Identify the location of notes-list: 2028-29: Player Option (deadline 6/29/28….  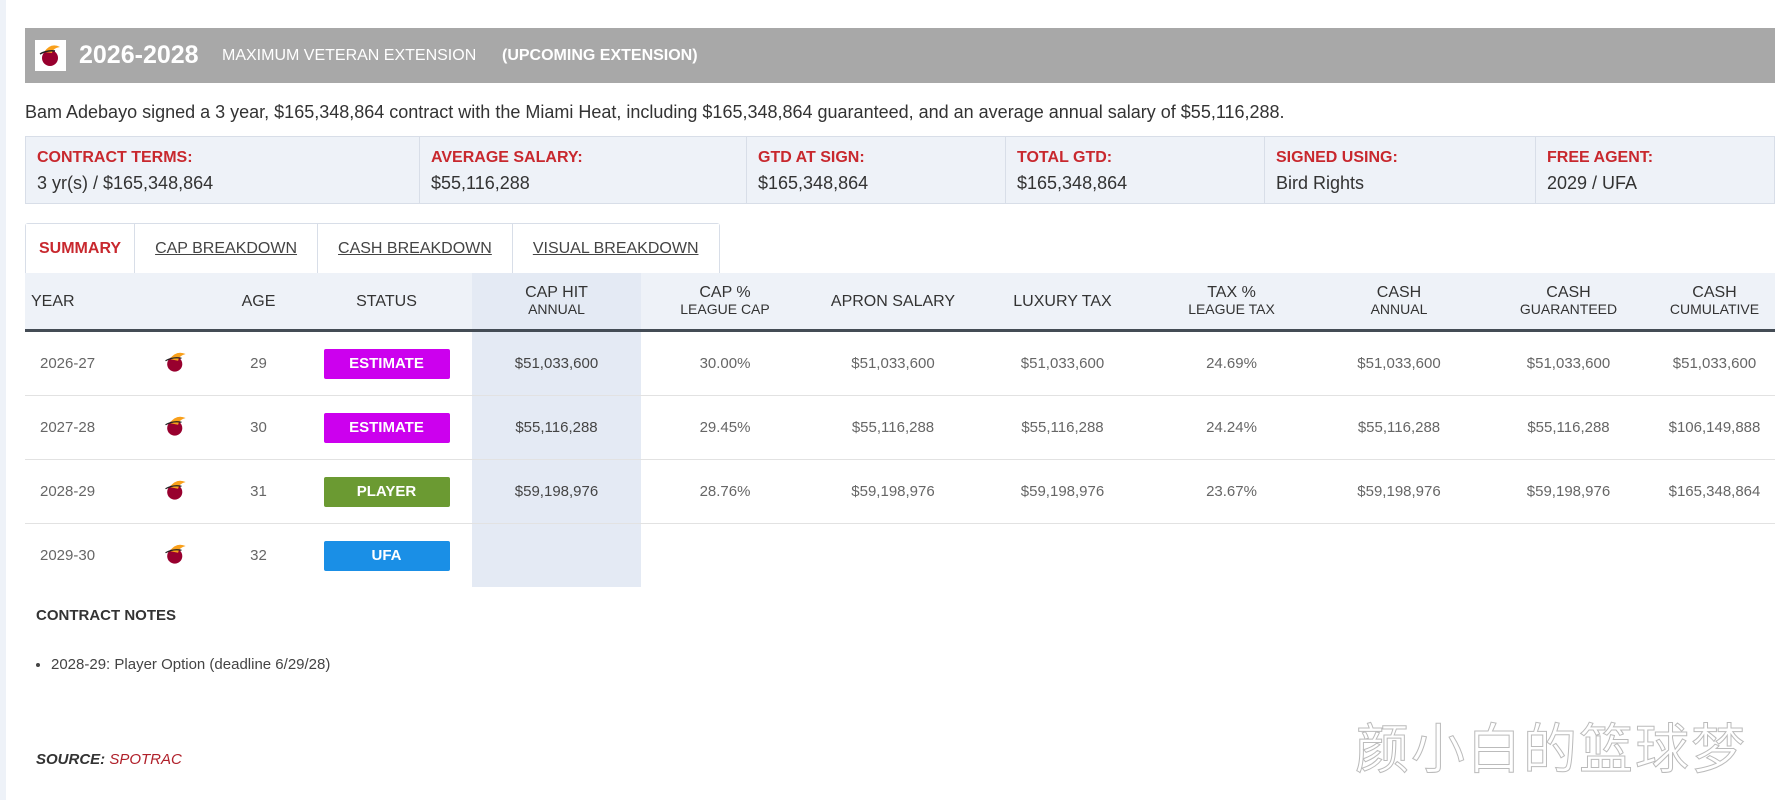
(183, 664).